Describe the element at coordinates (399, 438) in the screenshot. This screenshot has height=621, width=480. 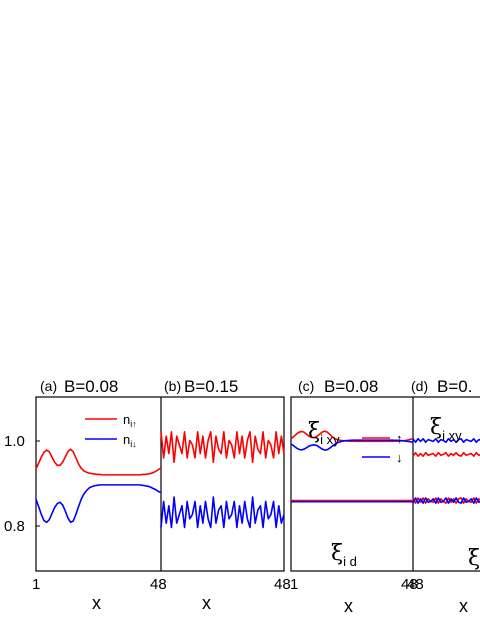
I see `legend-c-up-label: ↑` at that location.